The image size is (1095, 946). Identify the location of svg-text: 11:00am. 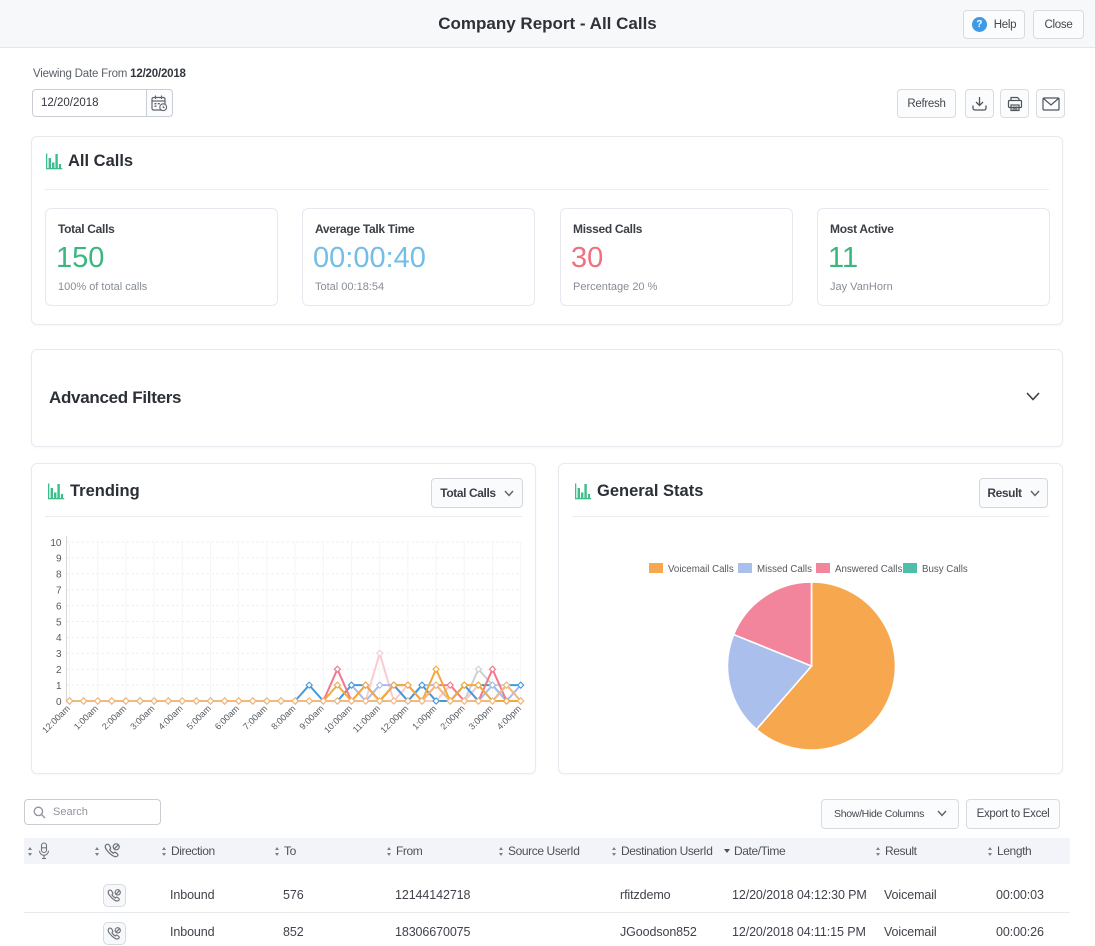
(366, 718).